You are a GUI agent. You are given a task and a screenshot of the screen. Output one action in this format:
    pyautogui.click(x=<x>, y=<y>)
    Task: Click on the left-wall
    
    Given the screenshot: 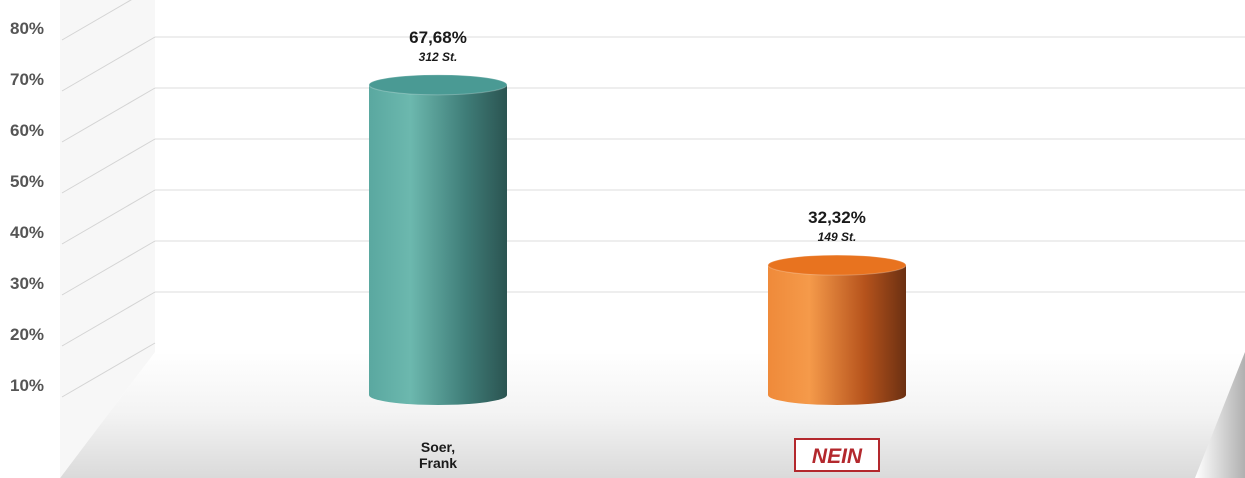 What is the action you would take?
    pyautogui.click(x=107, y=239)
    